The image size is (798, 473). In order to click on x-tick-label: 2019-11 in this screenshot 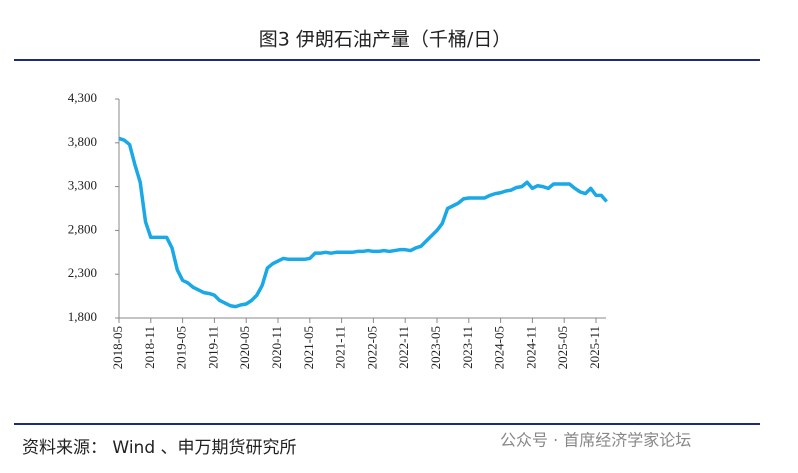, I will do `click(212, 347)`.